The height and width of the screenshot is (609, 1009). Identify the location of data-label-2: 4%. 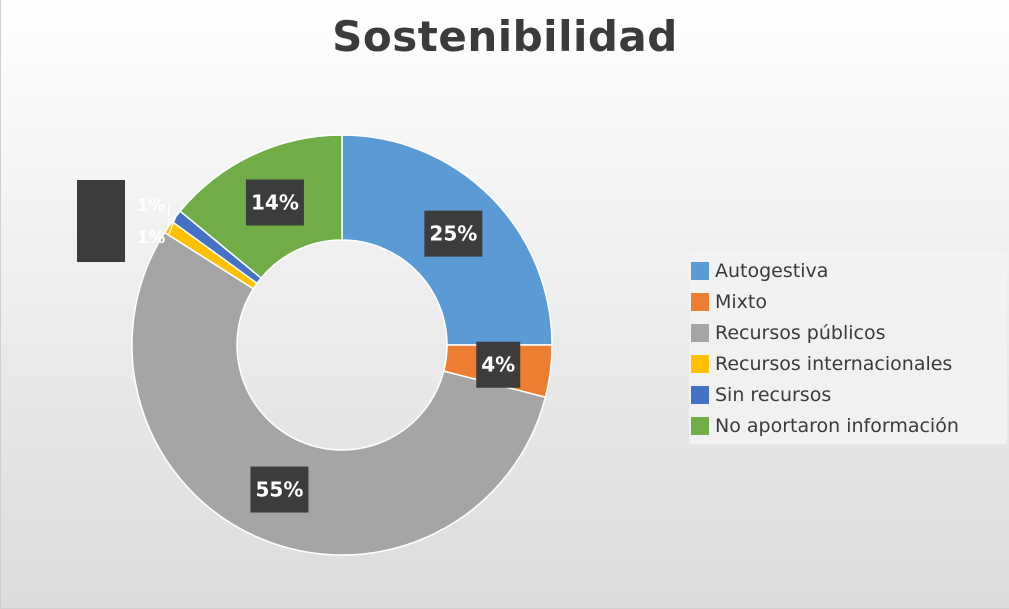
(498, 365).